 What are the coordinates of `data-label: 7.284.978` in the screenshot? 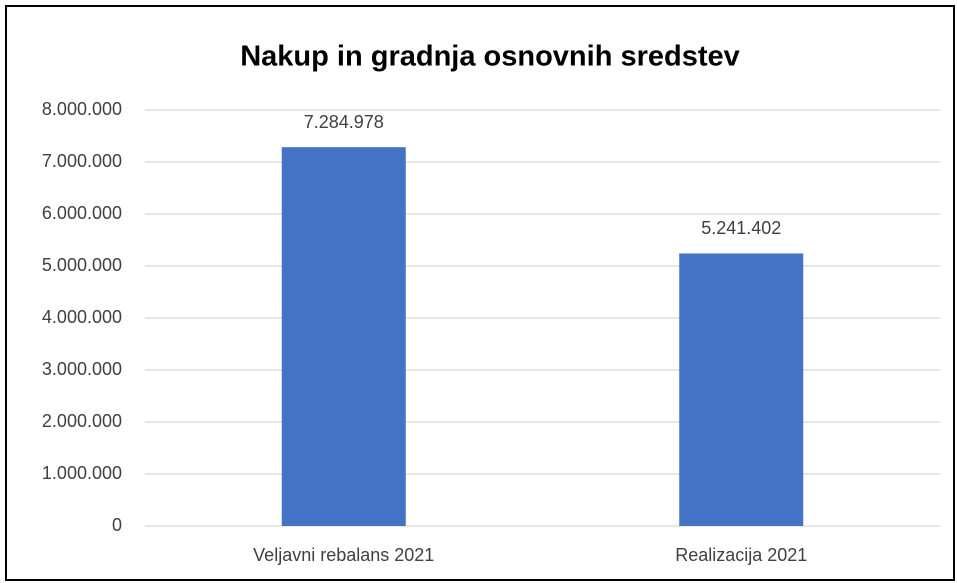 It's located at (344, 122).